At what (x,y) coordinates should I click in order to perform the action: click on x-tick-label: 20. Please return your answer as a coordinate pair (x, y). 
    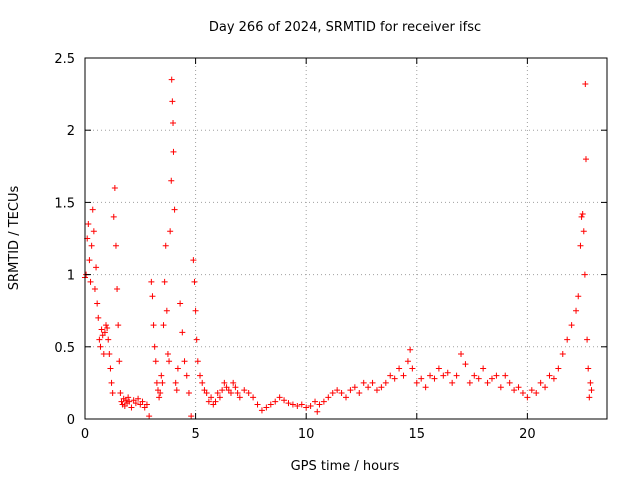
    Looking at the image, I should click on (527, 434).